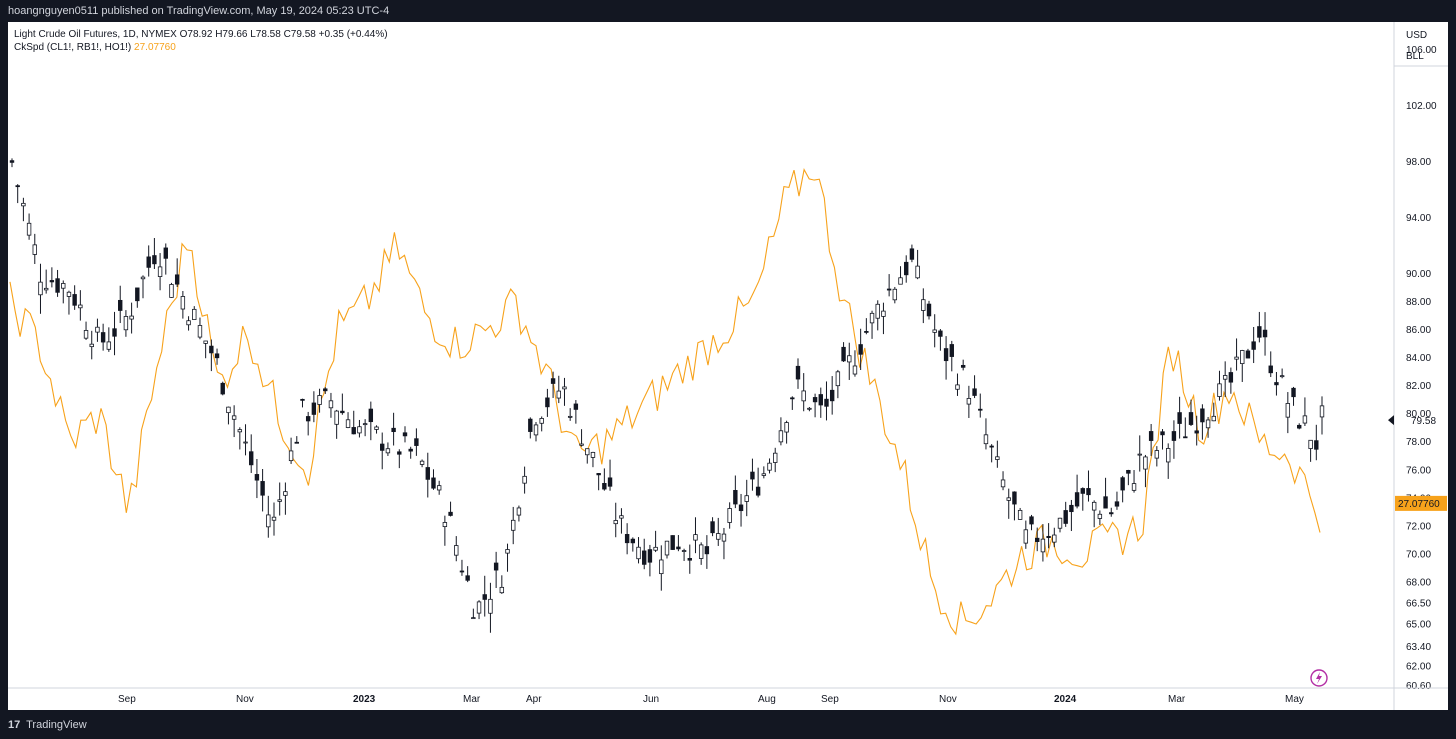 Image resolution: width=1456 pixels, height=739 pixels. Describe the element at coordinates (1415, 56) in the screenshot. I see `unit-label: BLL` at that location.